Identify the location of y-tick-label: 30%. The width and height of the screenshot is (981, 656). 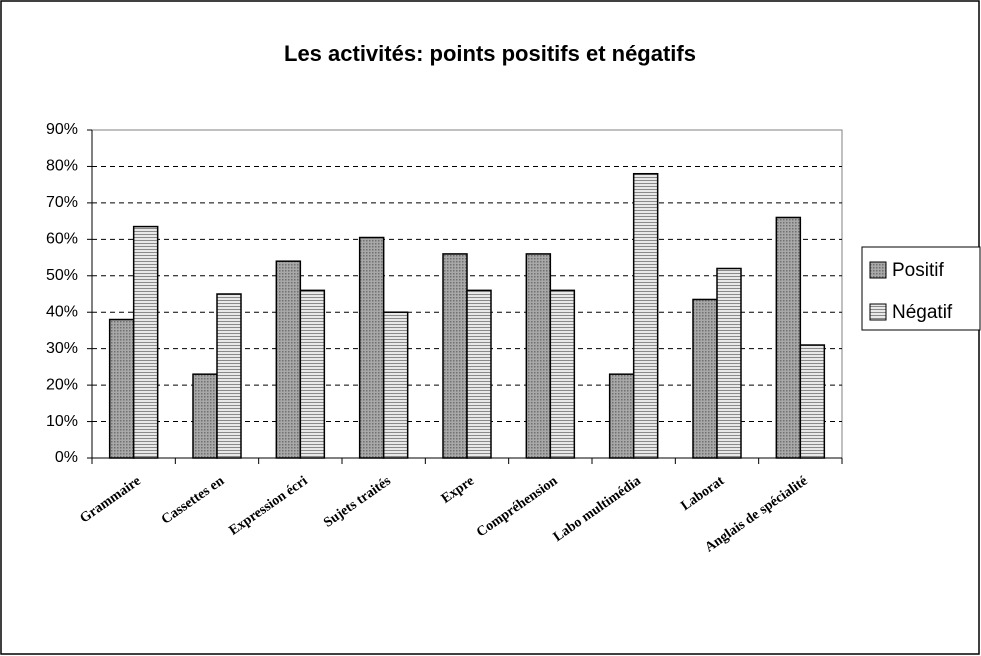
(62, 348).